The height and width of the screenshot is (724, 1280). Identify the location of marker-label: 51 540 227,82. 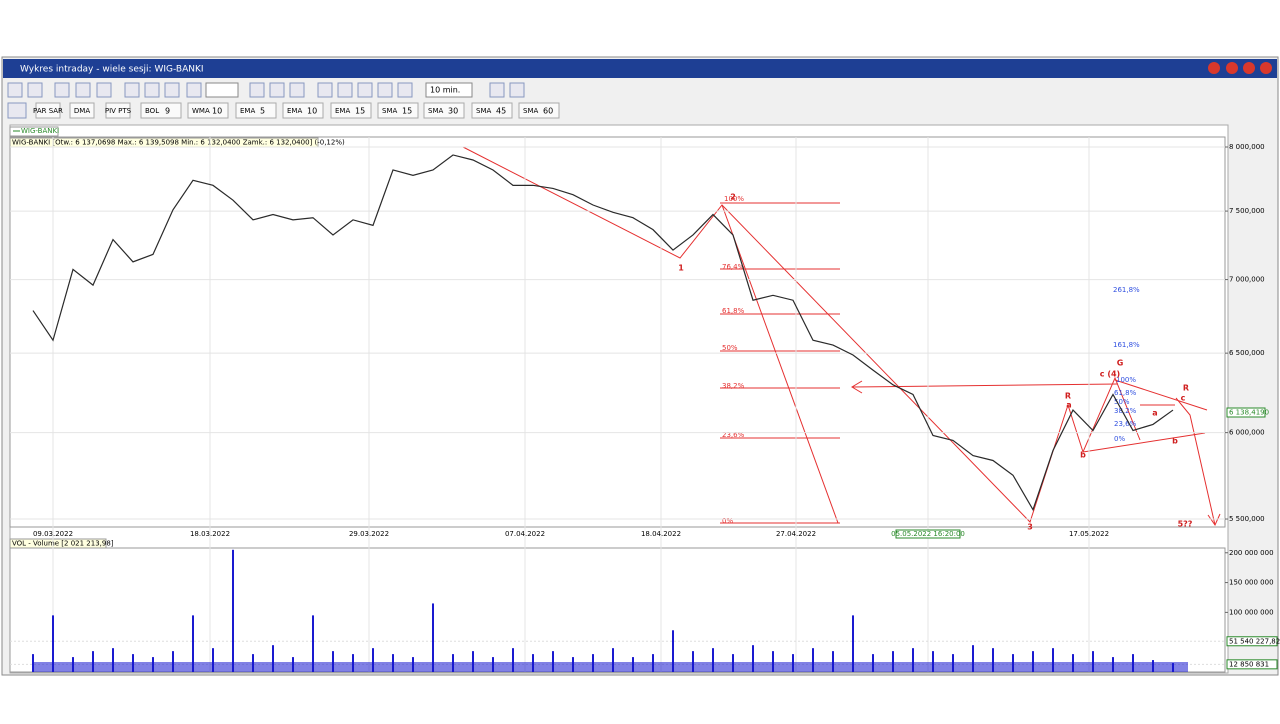
(1254, 641).